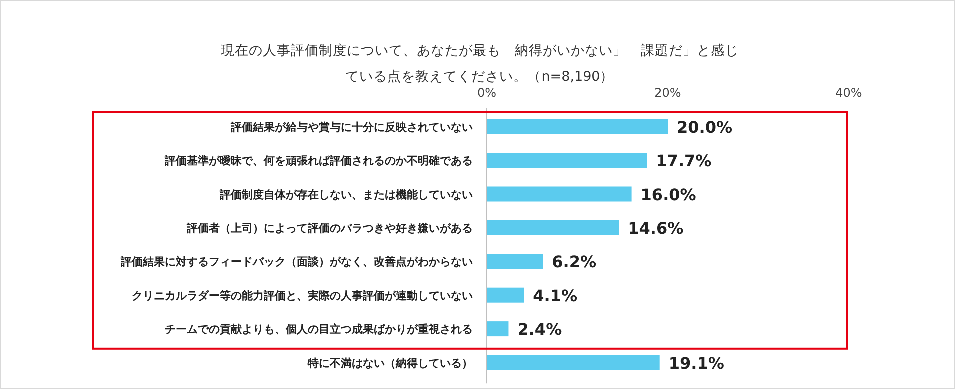 This screenshot has height=389, width=955. Describe the element at coordinates (329, 228) in the screenshot. I see `y-tick-label: 評価者（上司）によって評価のバラつきや好き嫌いがある` at that location.